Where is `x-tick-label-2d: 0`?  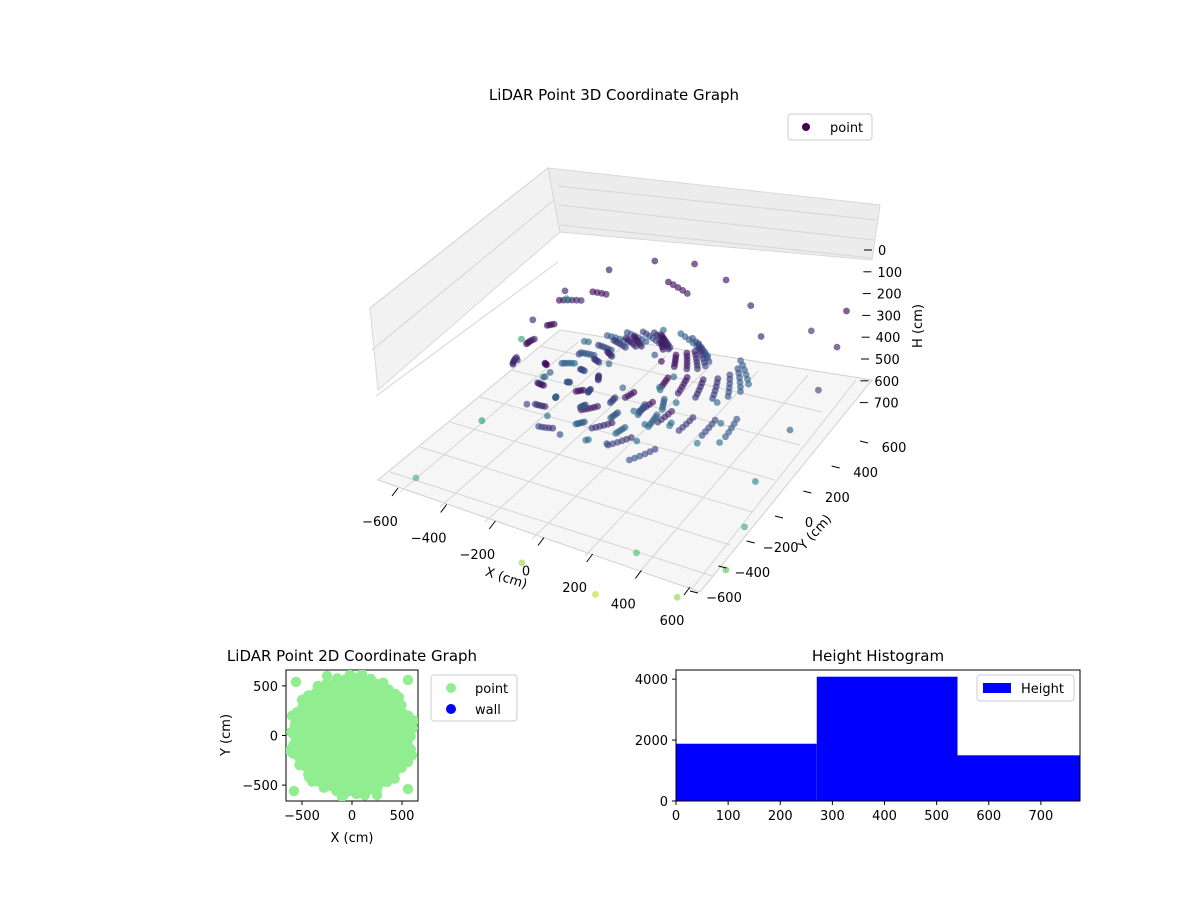 x-tick-label-2d: 0 is located at coordinates (352, 816).